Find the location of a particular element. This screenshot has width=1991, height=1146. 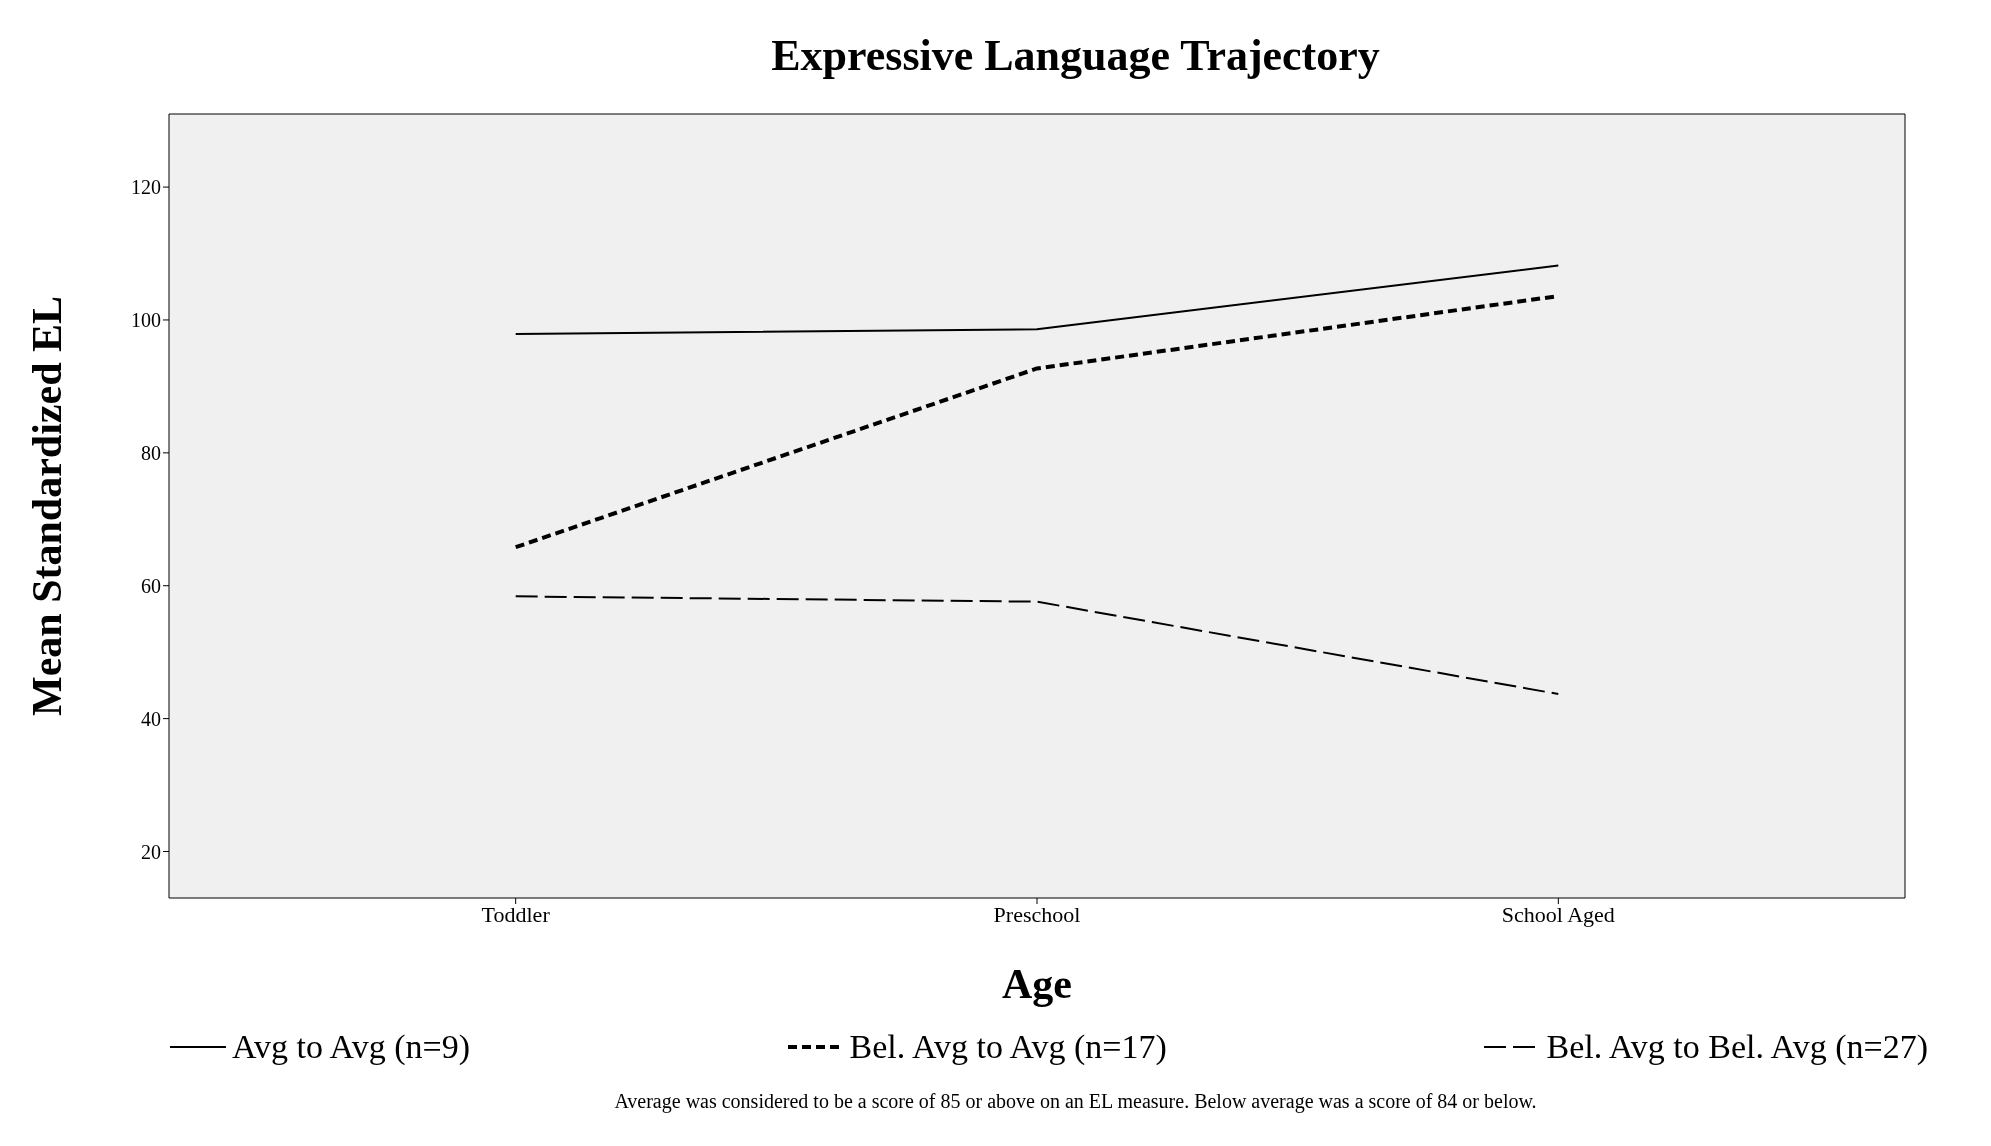

y-tick-label: 40 is located at coordinates (151, 718).